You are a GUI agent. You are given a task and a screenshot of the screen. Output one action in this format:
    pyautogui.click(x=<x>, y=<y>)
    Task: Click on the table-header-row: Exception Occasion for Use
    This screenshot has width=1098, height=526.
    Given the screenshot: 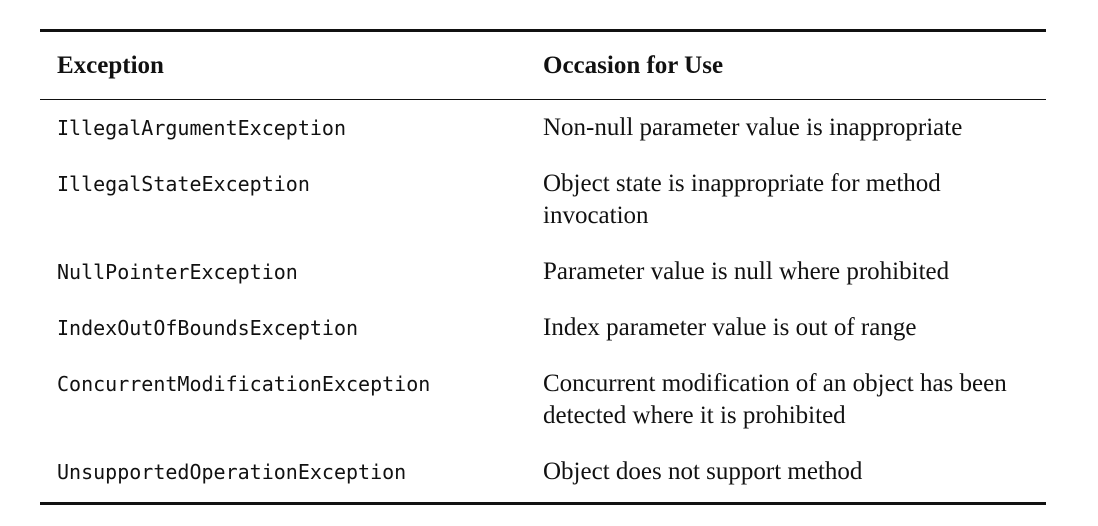 What is the action you would take?
    pyautogui.click(x=543, y=65)
    